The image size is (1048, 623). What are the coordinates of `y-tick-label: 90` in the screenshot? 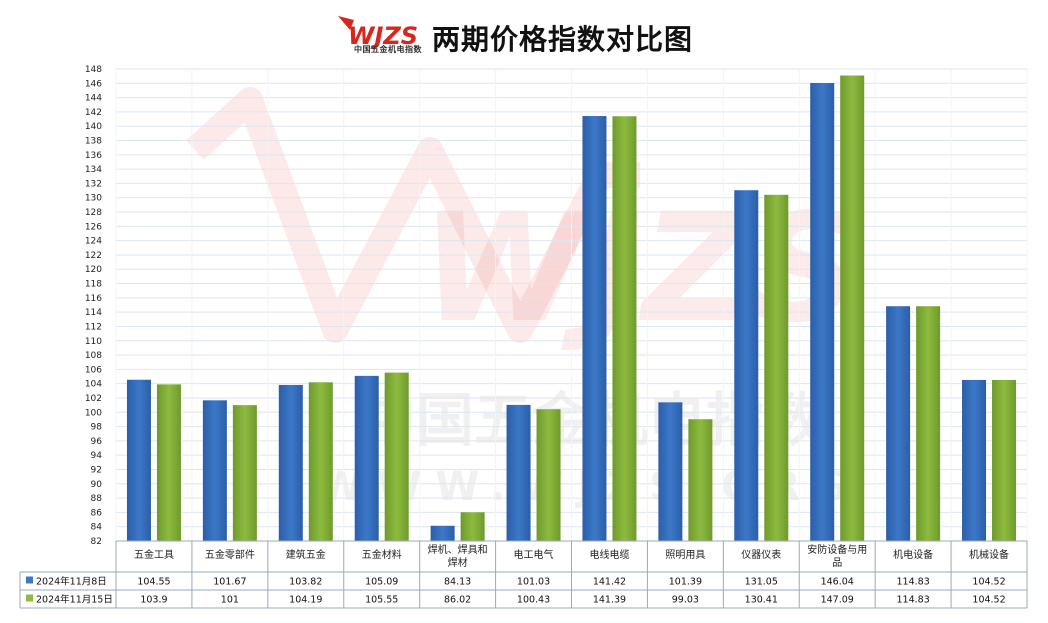 It's located at (97, 485).